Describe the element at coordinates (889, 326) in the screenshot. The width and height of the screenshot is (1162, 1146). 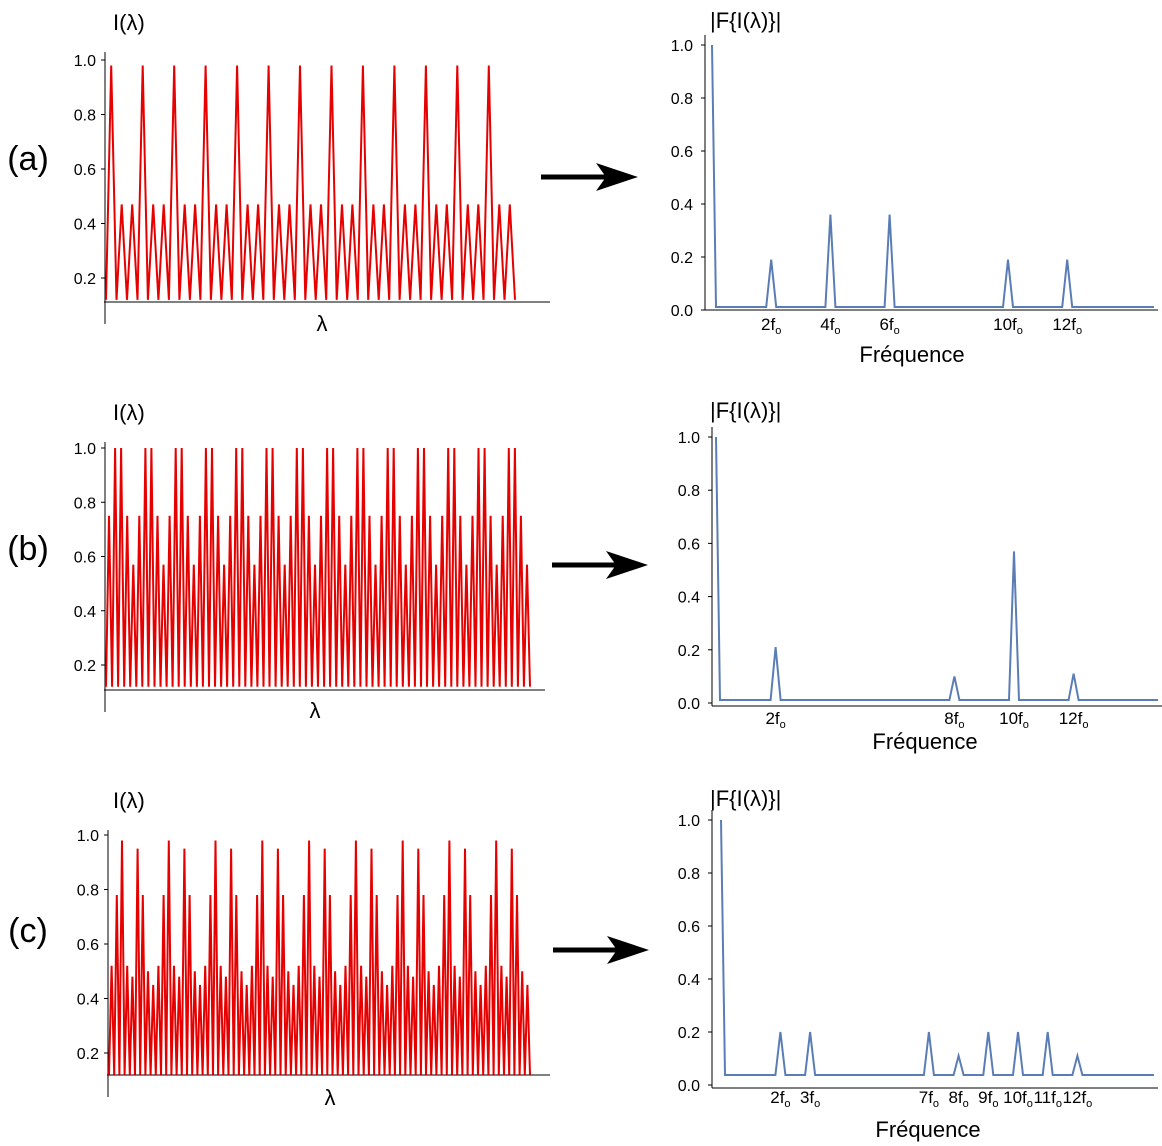
I see `spectrum-x-tick-label: 6fo` at that location.